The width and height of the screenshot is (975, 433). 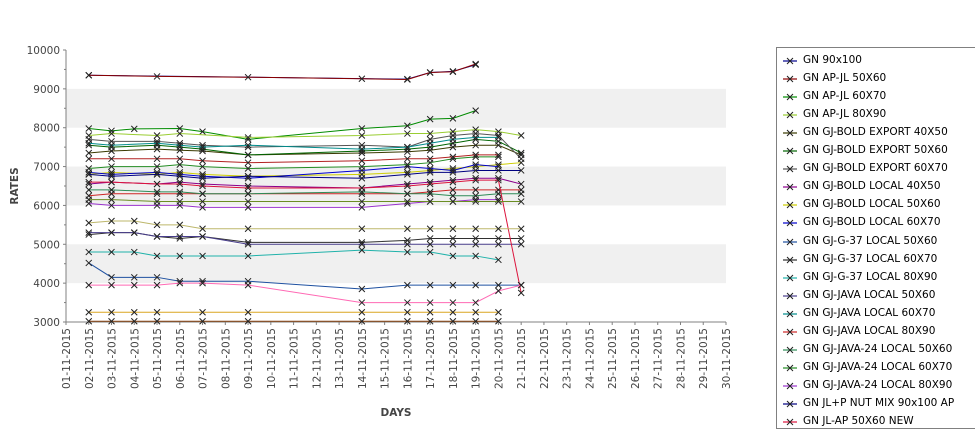 I want to click on x-tick-label: 05-11-2015, so click(x=158, y=358).